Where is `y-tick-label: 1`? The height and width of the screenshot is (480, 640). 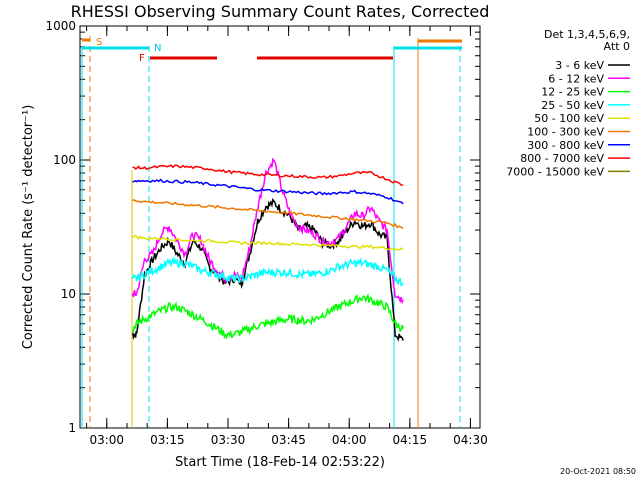
y-tick-label: 1 is located at coordinates (72, 428).